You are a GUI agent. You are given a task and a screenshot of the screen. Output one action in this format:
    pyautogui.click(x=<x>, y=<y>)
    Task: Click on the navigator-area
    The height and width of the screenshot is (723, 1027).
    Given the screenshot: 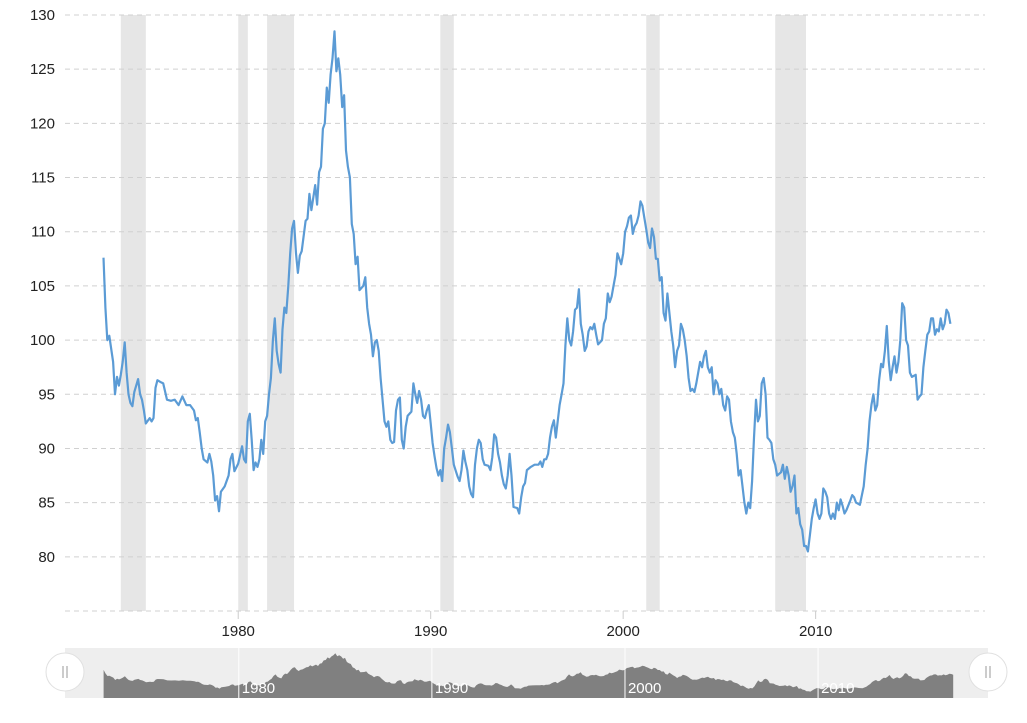 What is the action you would take?
    pyautogui.click(x=528, y=675)
    